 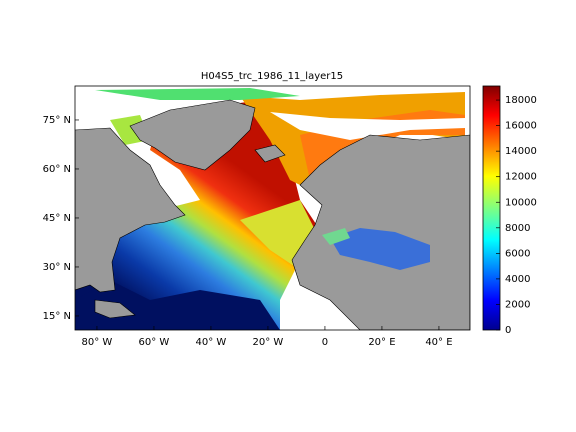 What do you see at coordinates (521, 177) in the screenshot?
I see `colorbar-tick-label: 12000` at bounding box center [521, 177].